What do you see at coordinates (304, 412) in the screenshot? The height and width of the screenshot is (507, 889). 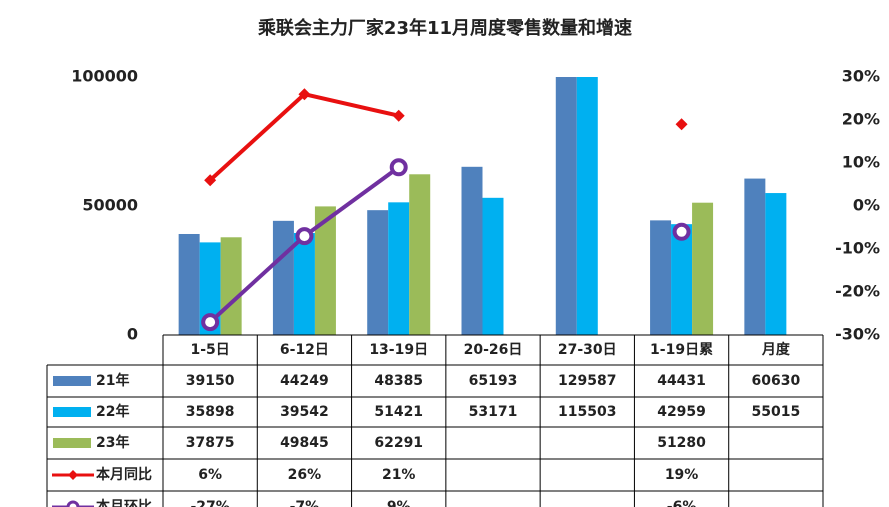 I see `table-cell: 39542` at bounding box center [304, 412].